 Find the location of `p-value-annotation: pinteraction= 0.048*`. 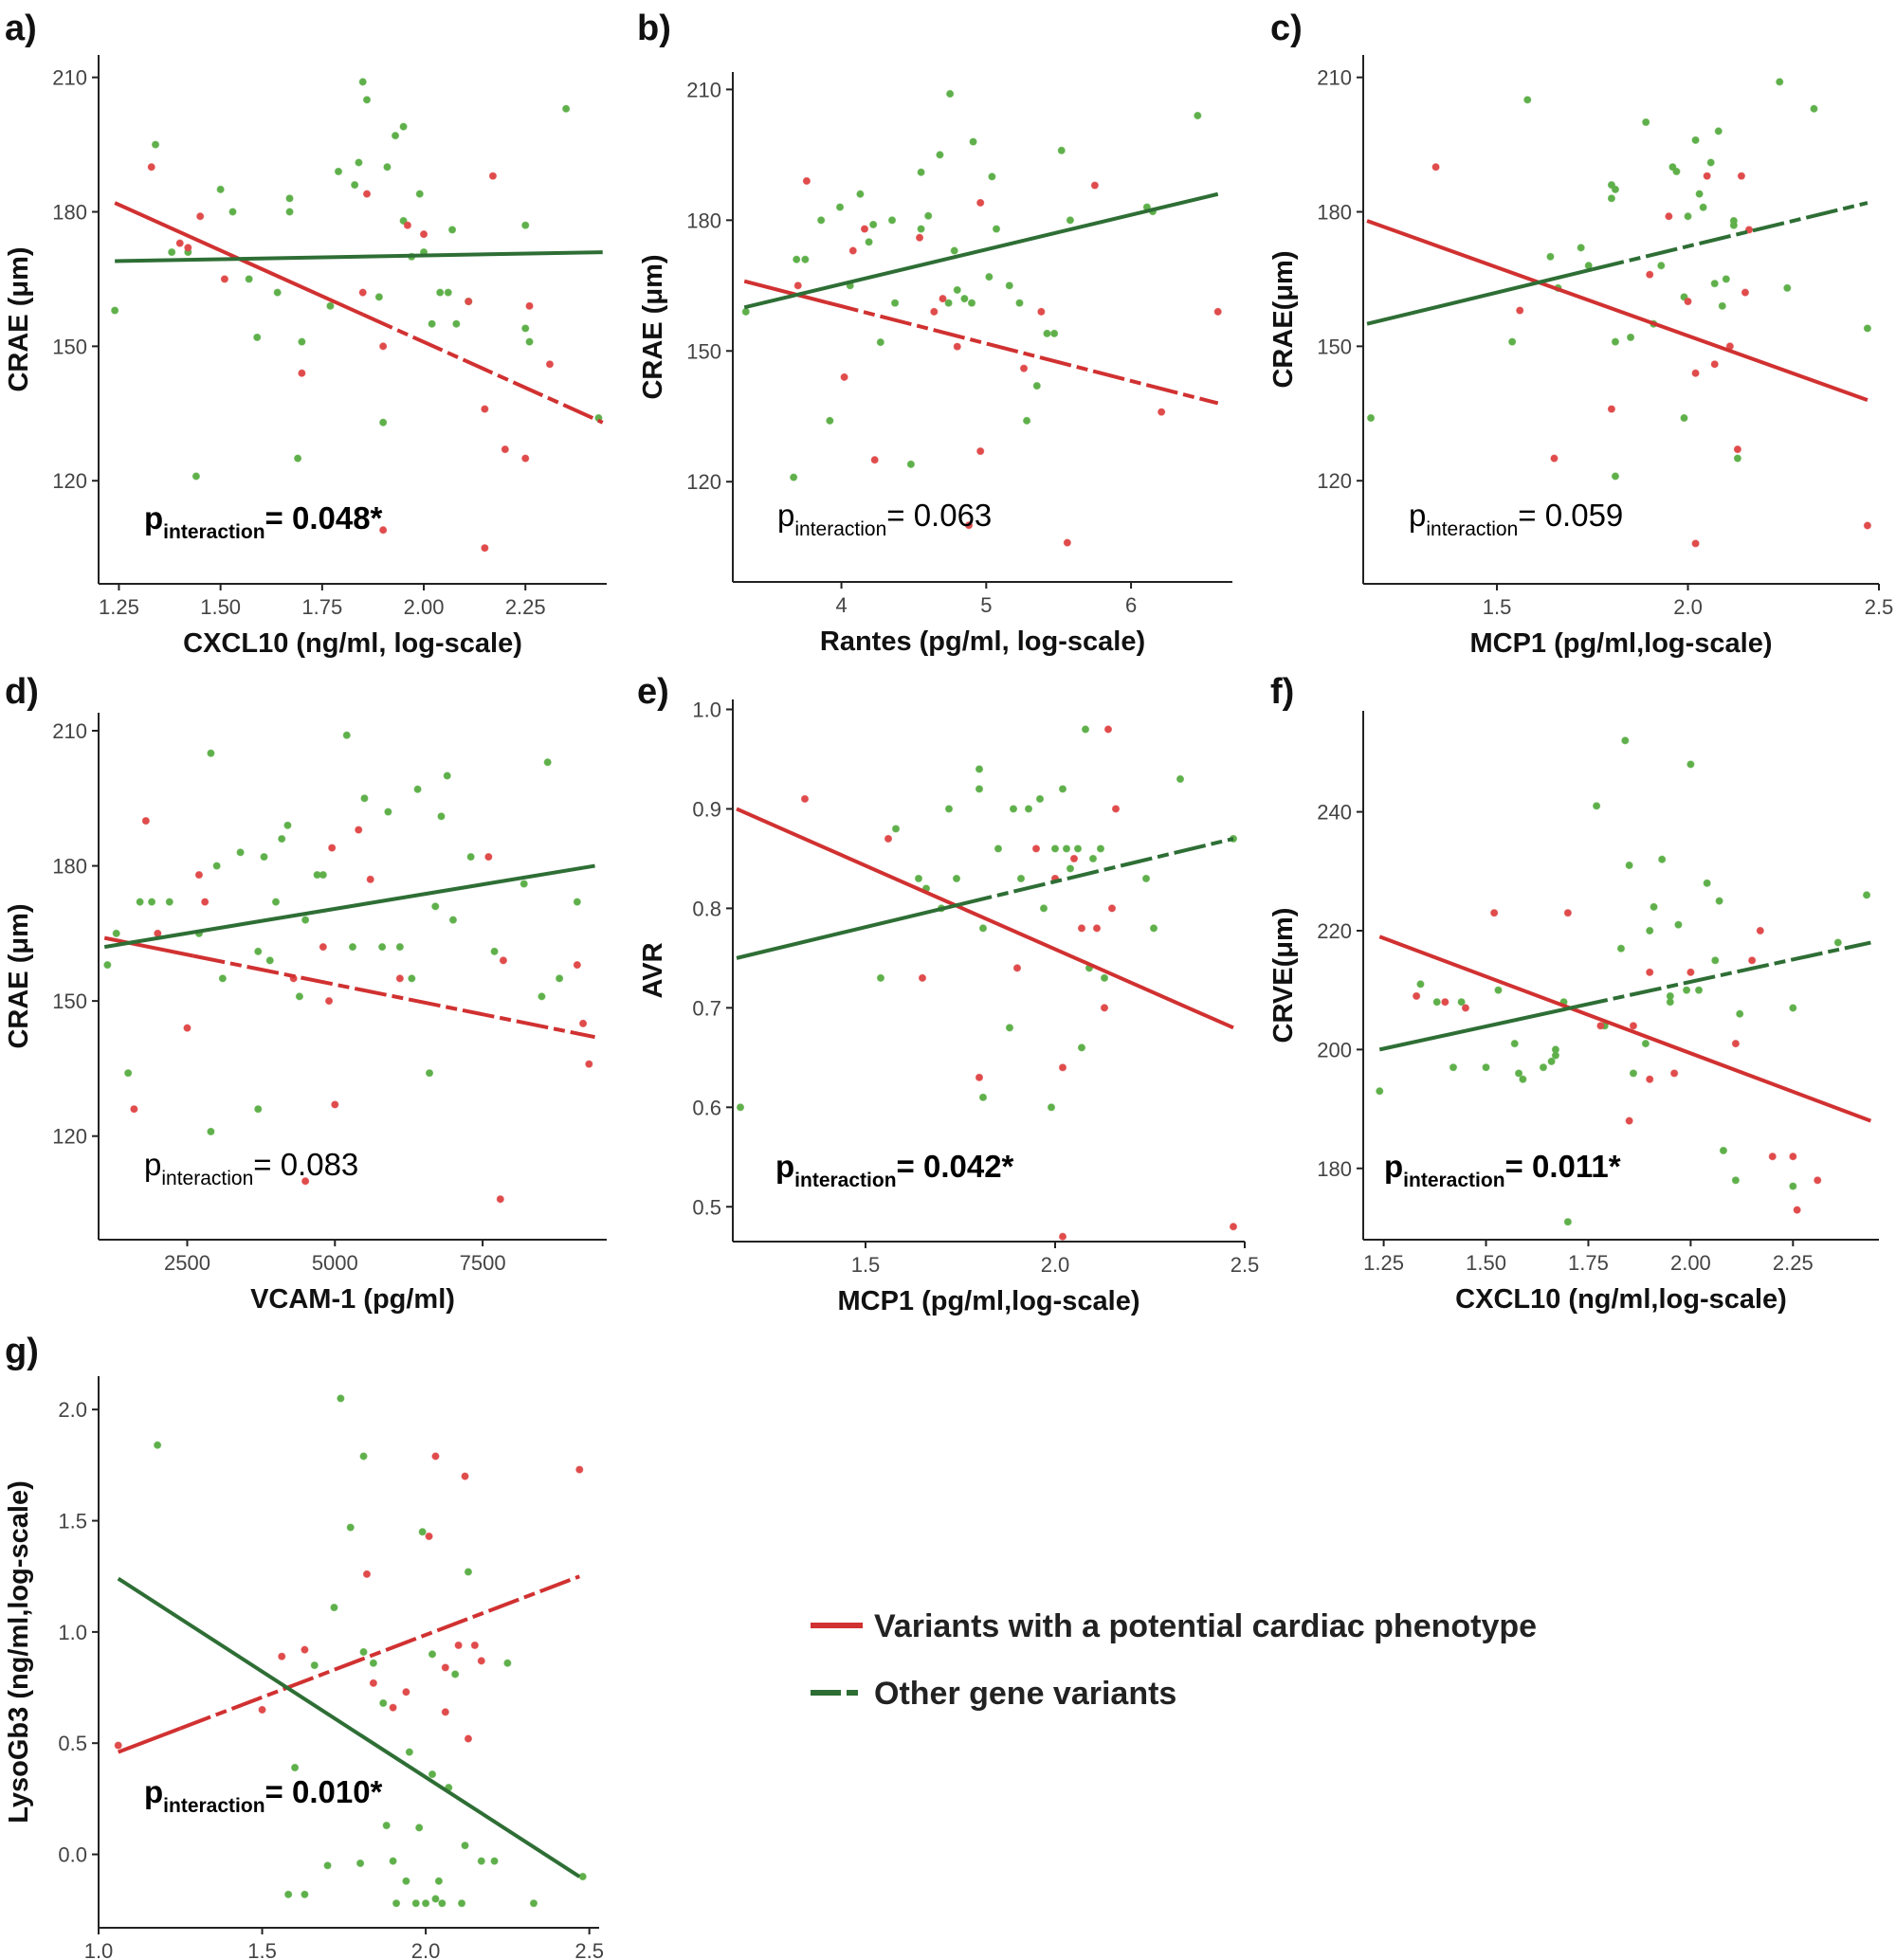

p-value-annotation: pinteraction= 0.048* is located at coordinates (263, 521).